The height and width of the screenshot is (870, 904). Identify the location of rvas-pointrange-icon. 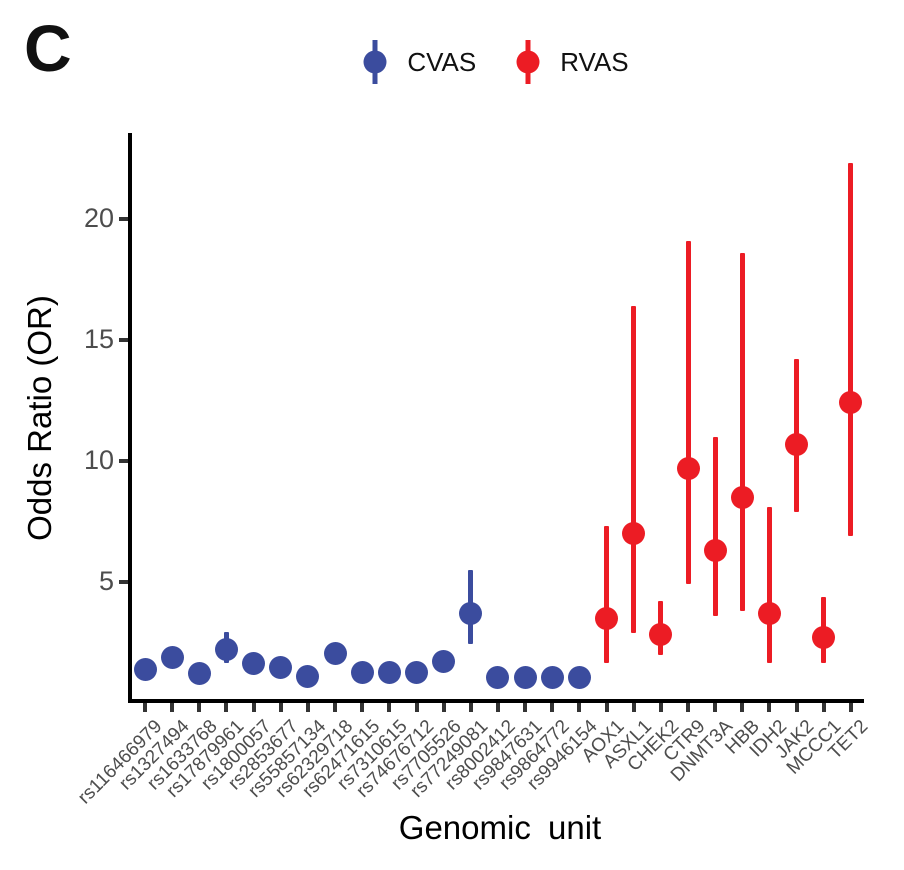
(528, 62).